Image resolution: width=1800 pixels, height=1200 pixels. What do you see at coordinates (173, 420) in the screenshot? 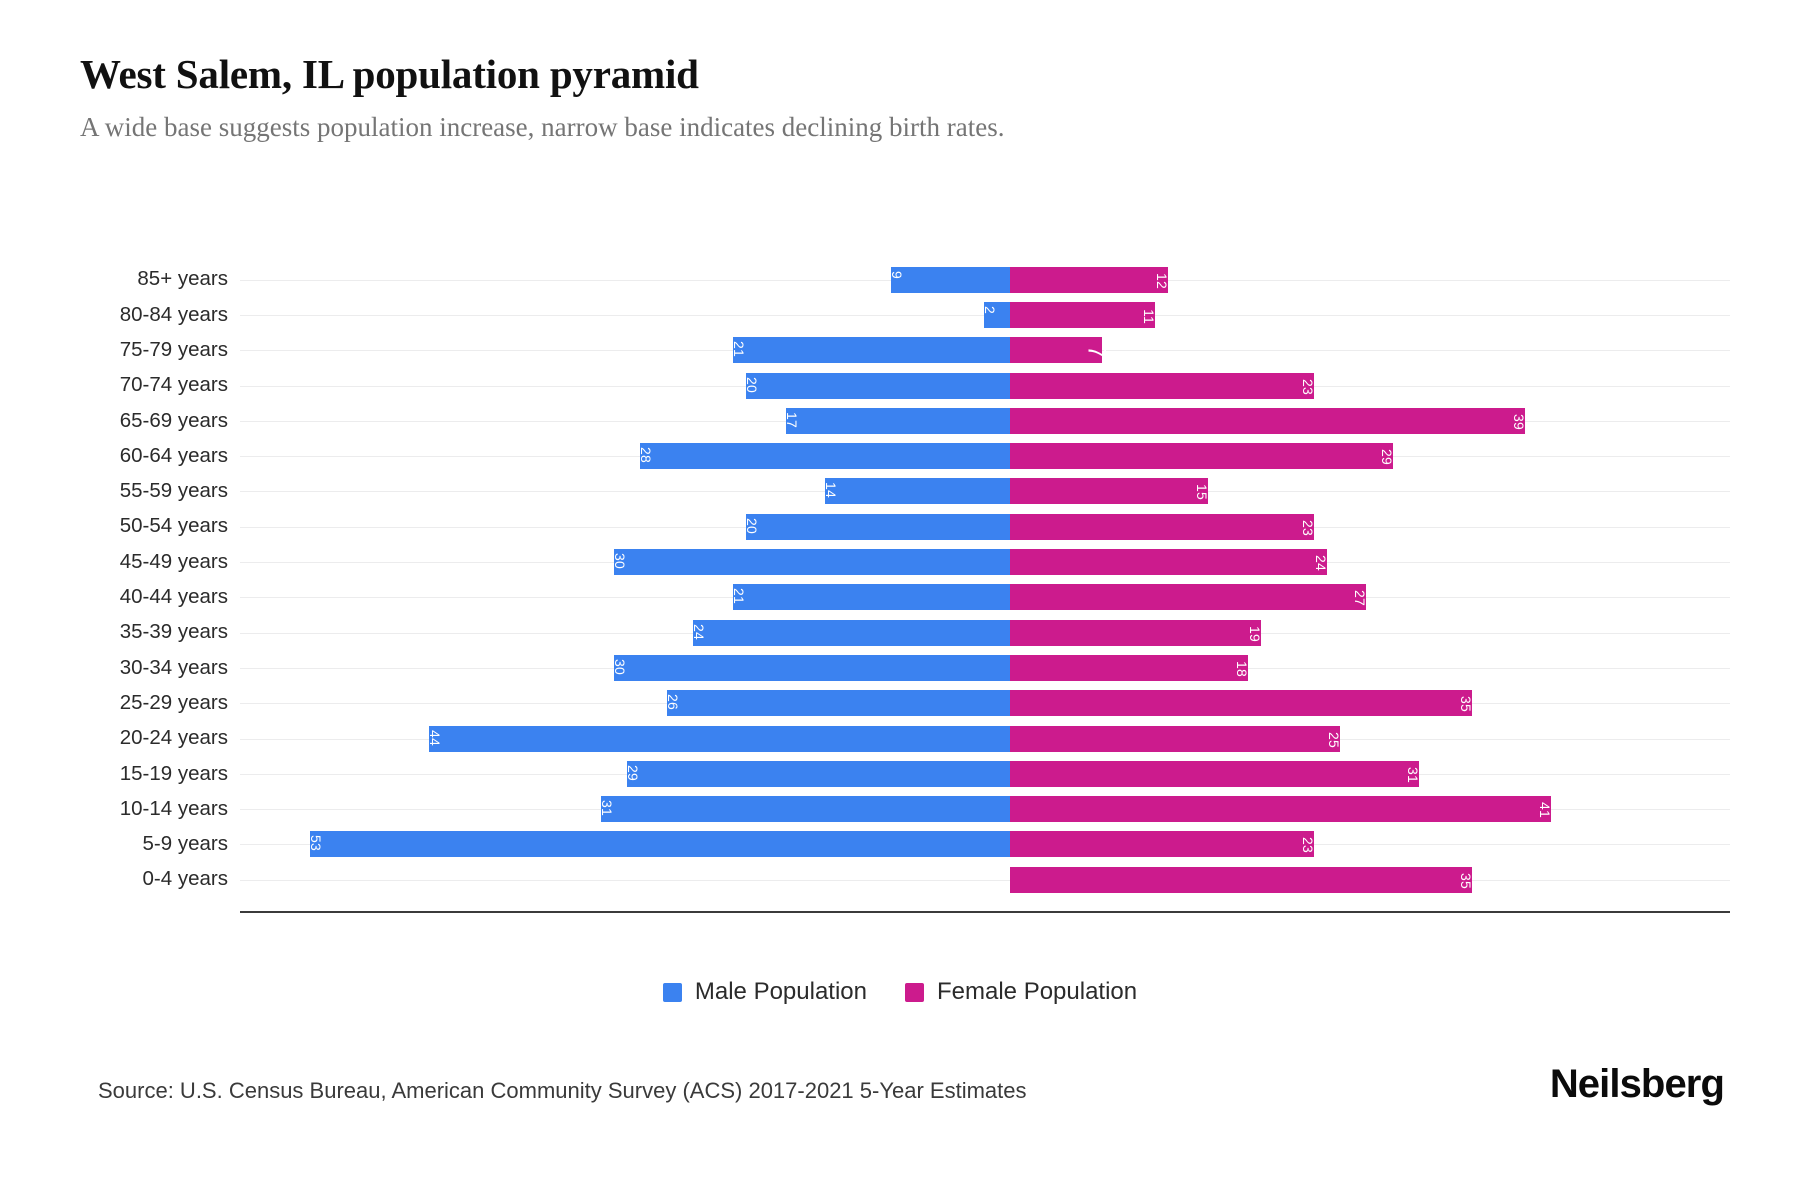
I see `age-group-label: 65-69 years` at bounding box center [173, 420].